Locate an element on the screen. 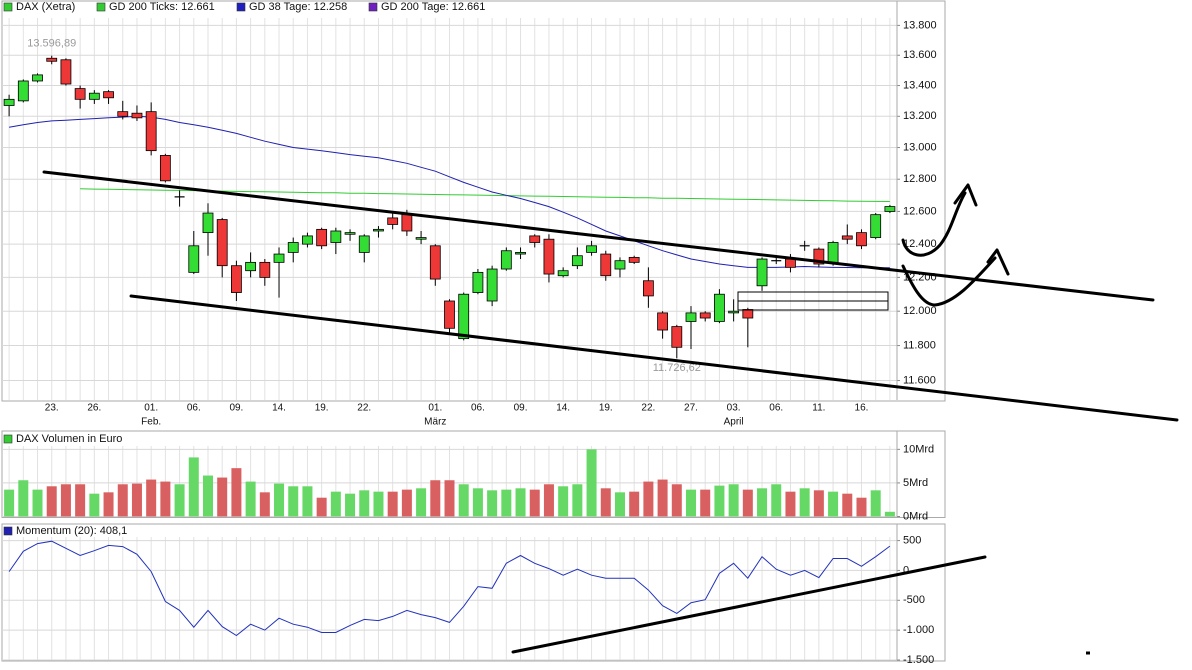  legend-label: GD 200 Tage: 12.661 is located at coordinates (433, 7).